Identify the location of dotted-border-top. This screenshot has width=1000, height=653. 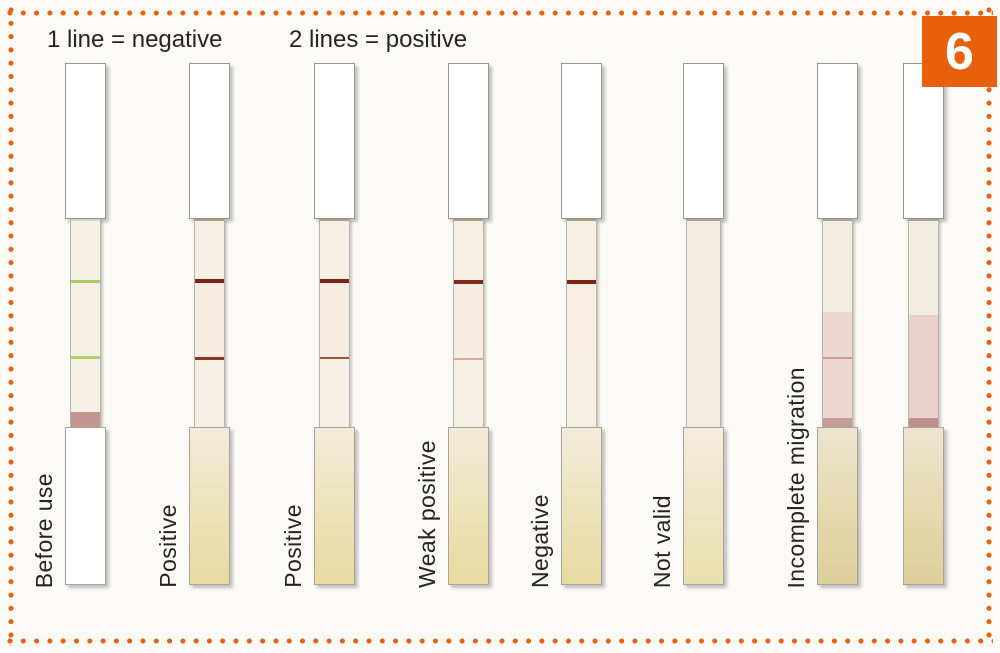
(500, 13).